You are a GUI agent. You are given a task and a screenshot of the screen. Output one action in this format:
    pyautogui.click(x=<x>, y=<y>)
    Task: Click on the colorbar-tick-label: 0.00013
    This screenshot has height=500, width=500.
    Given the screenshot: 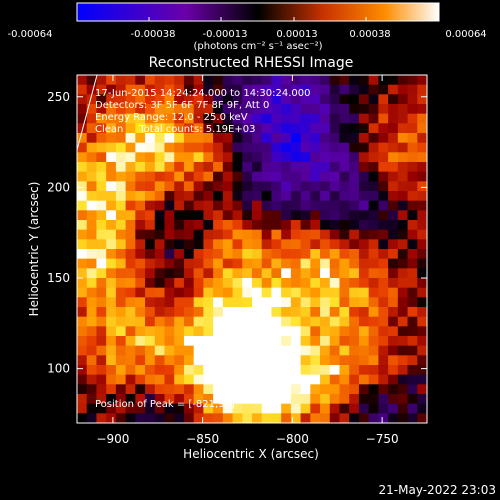 What is the action you would take?
    pyautogui.click(x=296, y=34)
    